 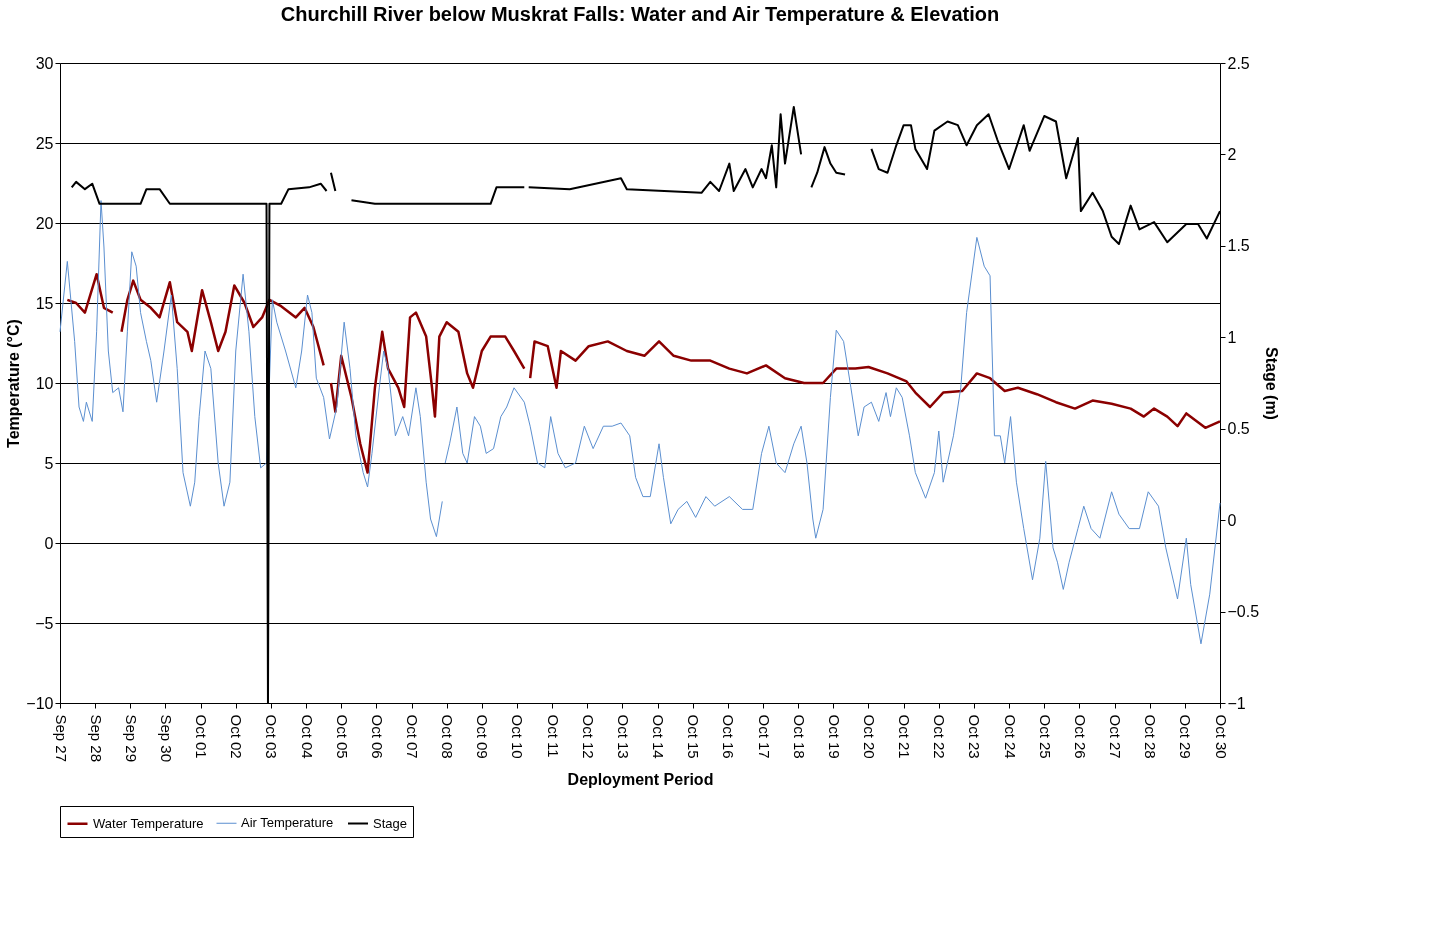 What do you see at coordinates (1186, 736) in the screenshot?
I see `x-tick-label: Oct 29` at bounding box center [1186, 736].